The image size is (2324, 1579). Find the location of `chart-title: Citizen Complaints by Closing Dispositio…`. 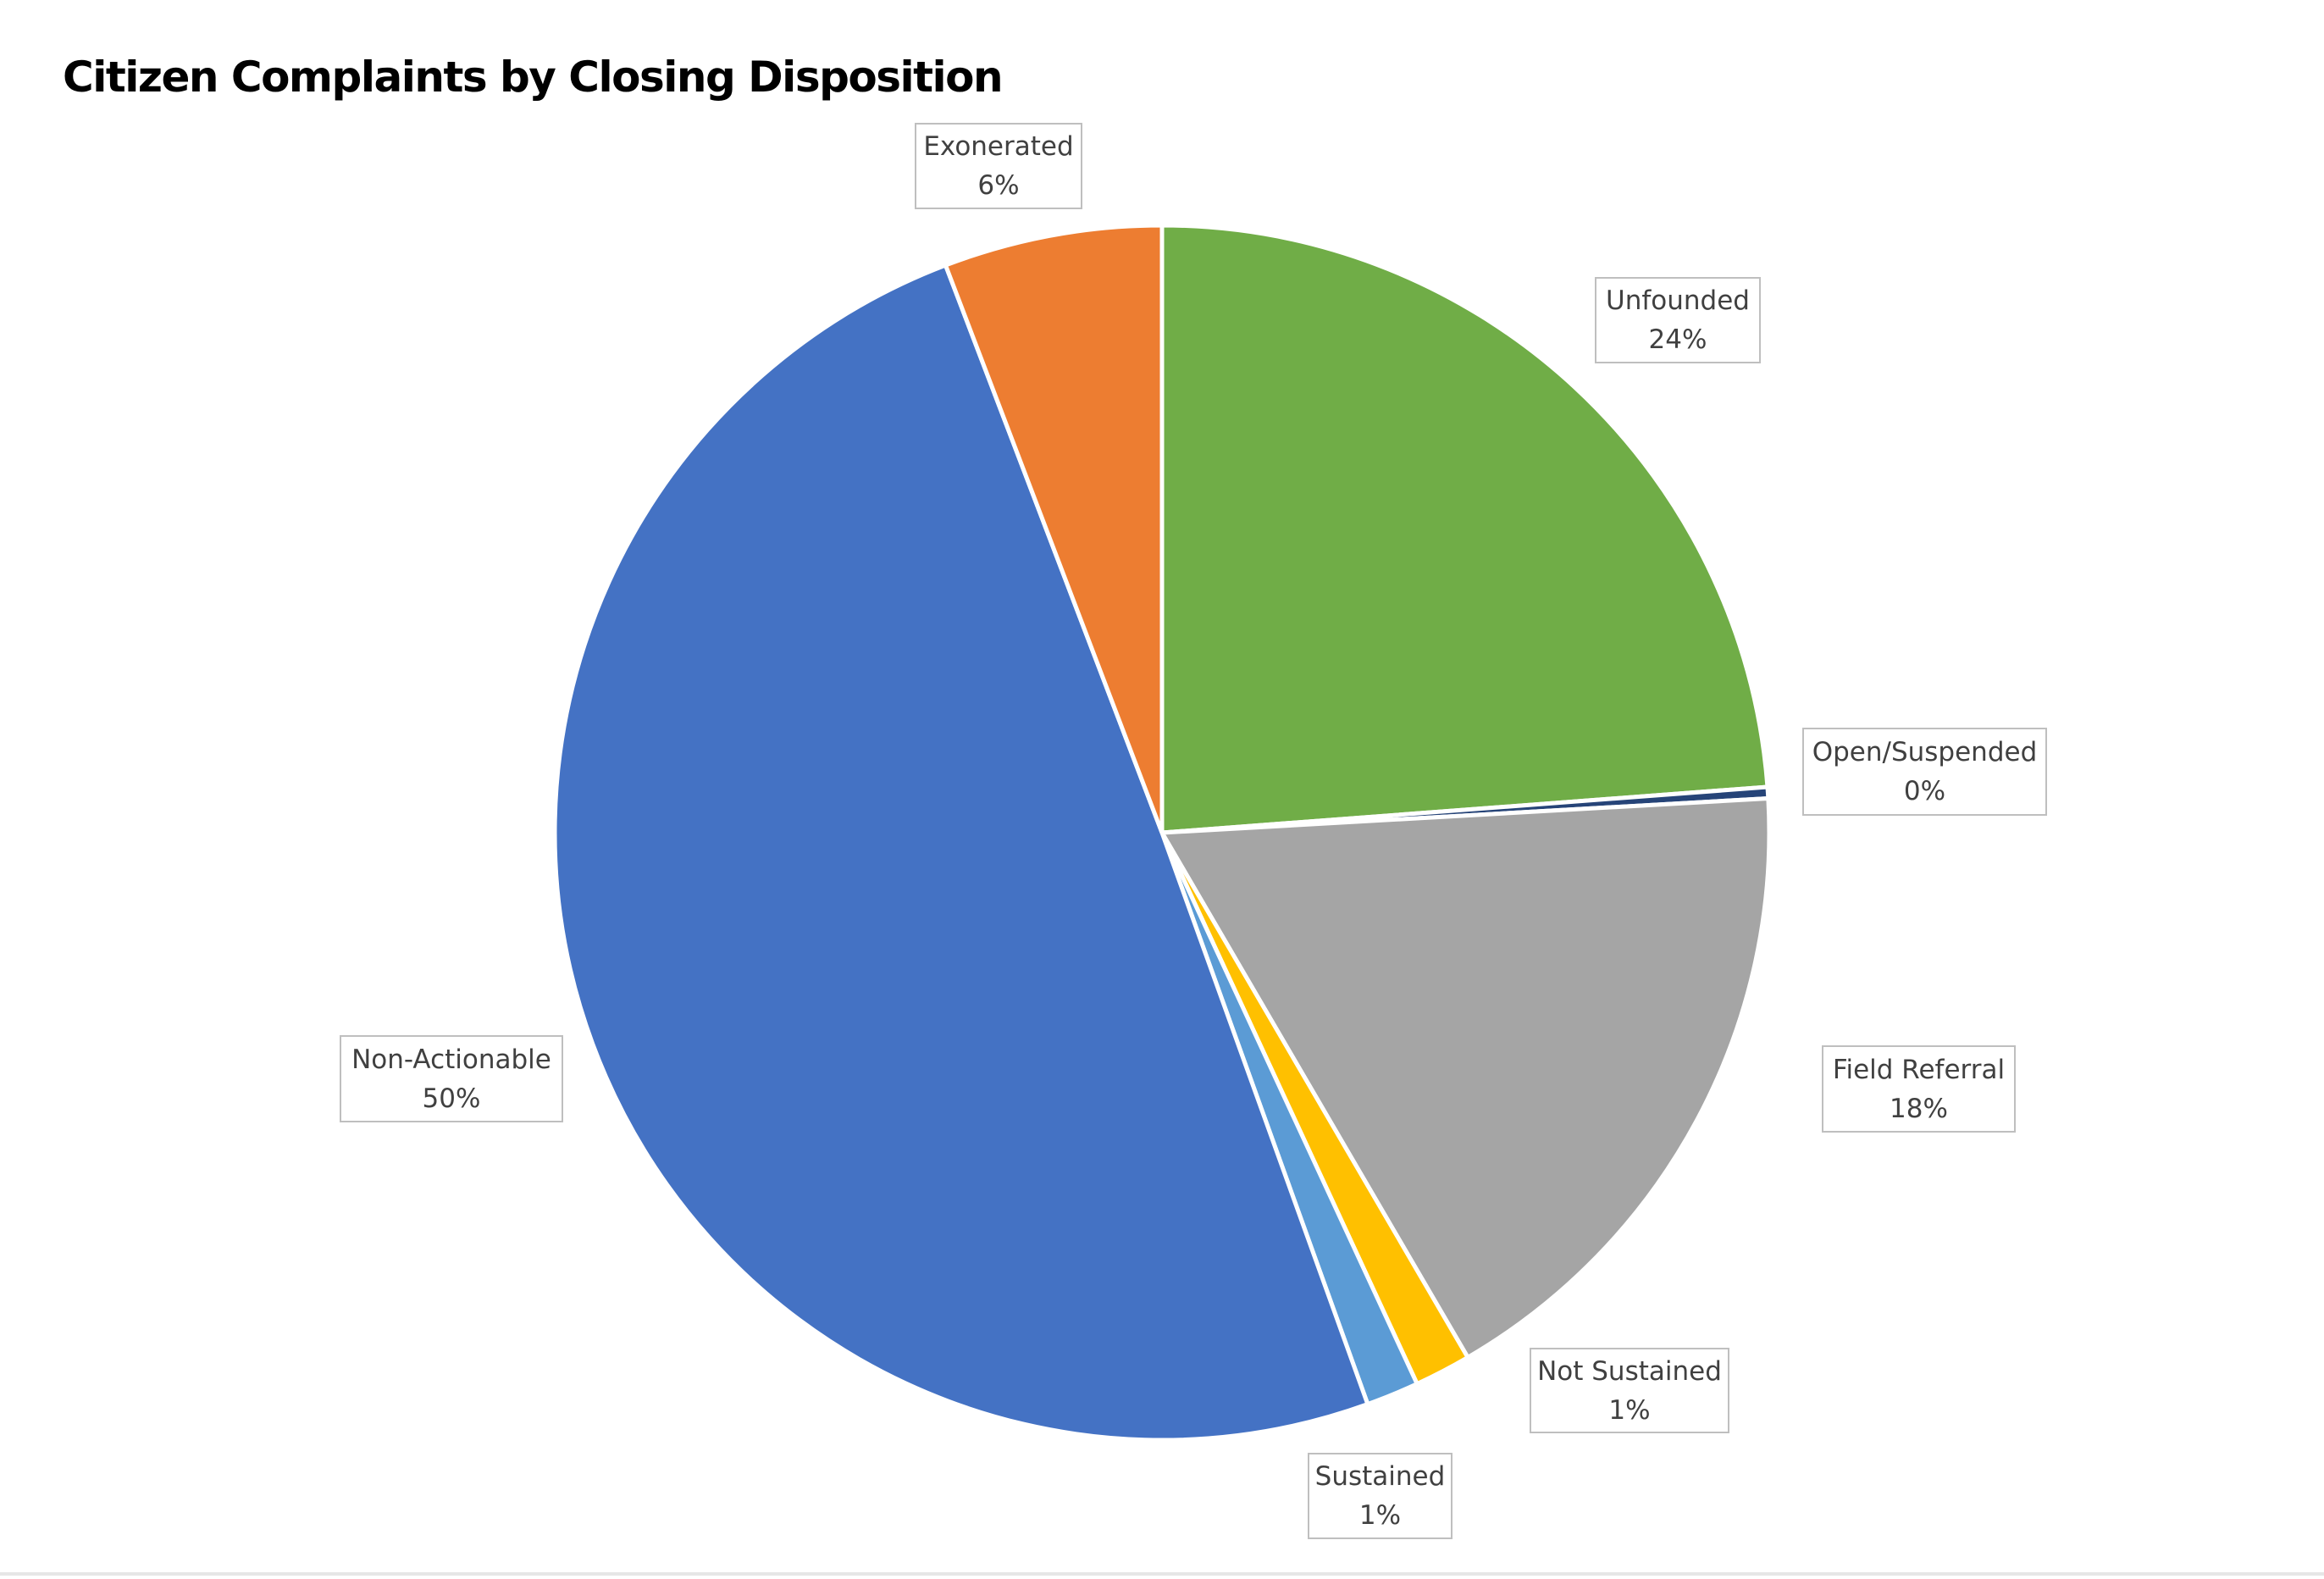

chart-title: Citizen Complaints by Closing Dispositio… is located at coordinates (533, 77).